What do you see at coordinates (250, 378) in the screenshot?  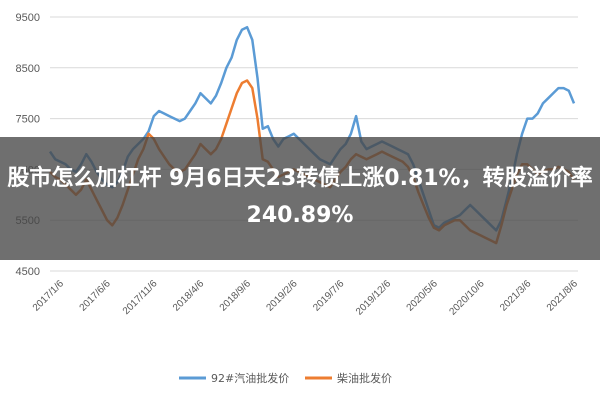 I see `legend-label-series-1: 92#汽油批发价` at bounding box center [250, 378].